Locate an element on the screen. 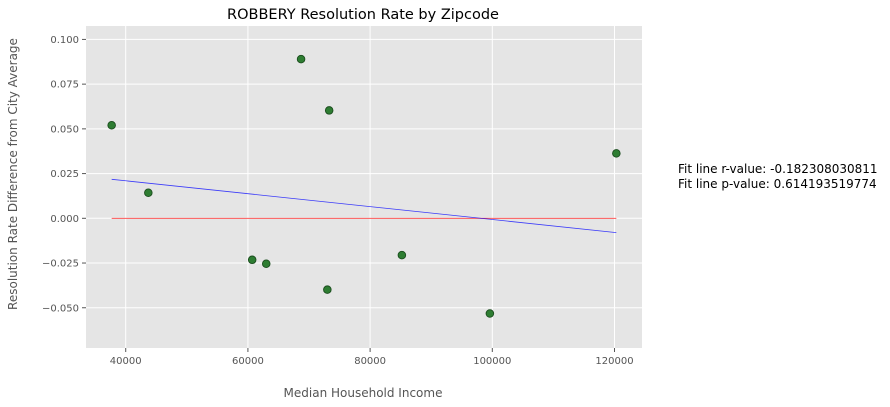 Image resolution: width=890 pixels, height=407 pixels. y-tick-label: 0.050 is located at coordinates (64, 129).